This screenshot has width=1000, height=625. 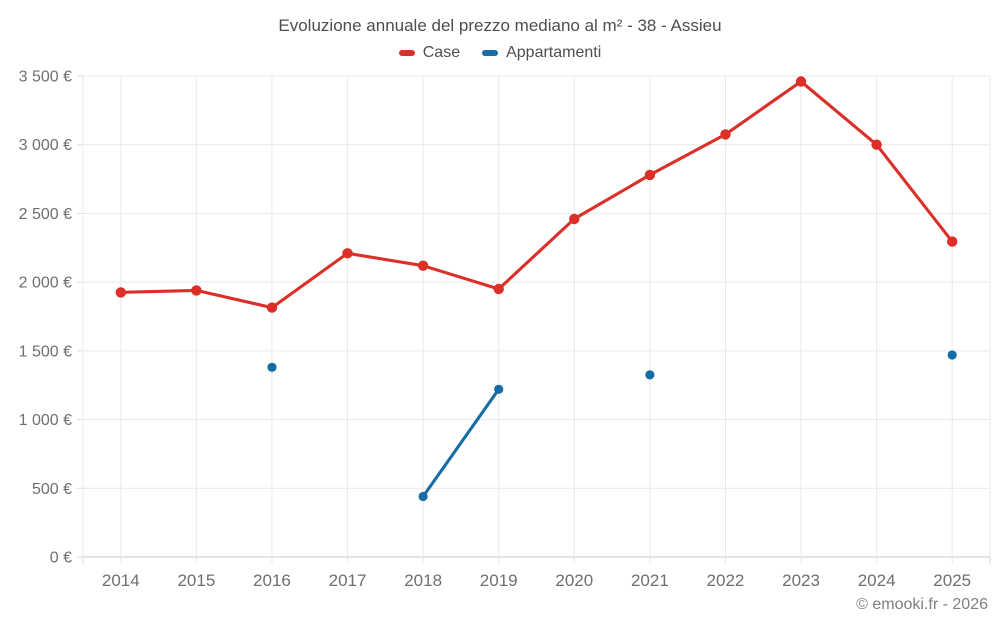 What do you see at coordinates (45, 283) in the screenshot?
I see `y-tick-label: 2 000 €` at bounding box center [45, 283].